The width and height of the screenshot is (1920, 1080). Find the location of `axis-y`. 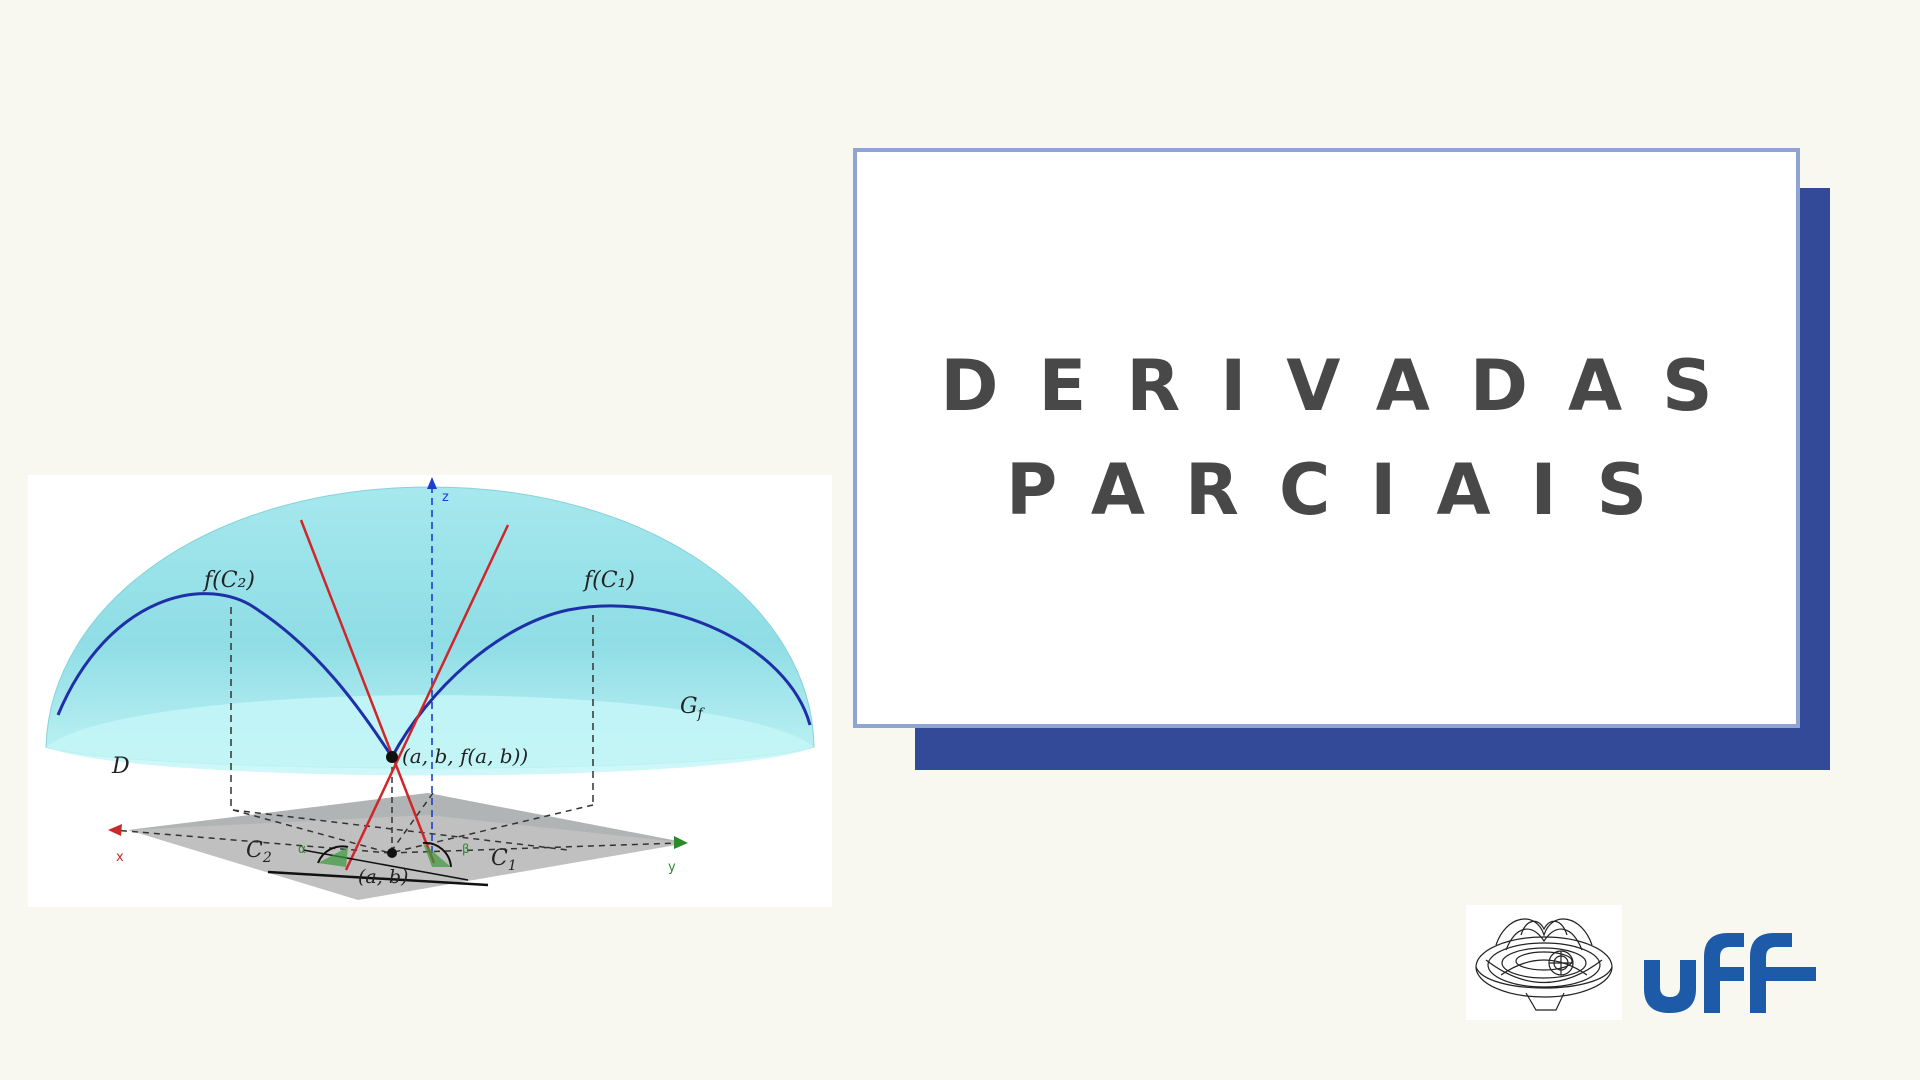

axis-y is located at coordinates (534, 848).